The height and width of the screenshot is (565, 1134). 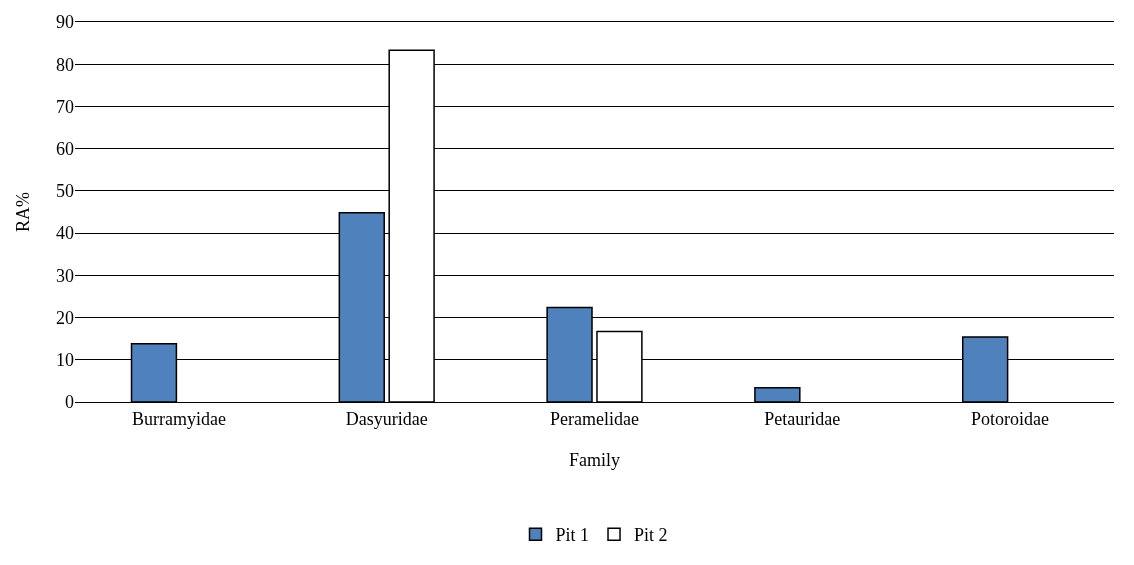 I want to click on x-tick-label: Potoroidae, so click(x=1010, y=418).